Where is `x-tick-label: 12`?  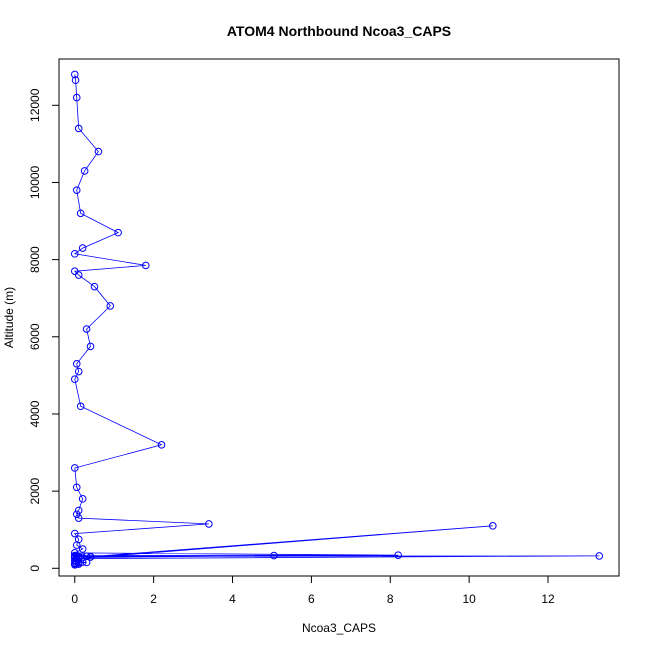 x-tick-label: 12 is located at coordinates (548, 599).